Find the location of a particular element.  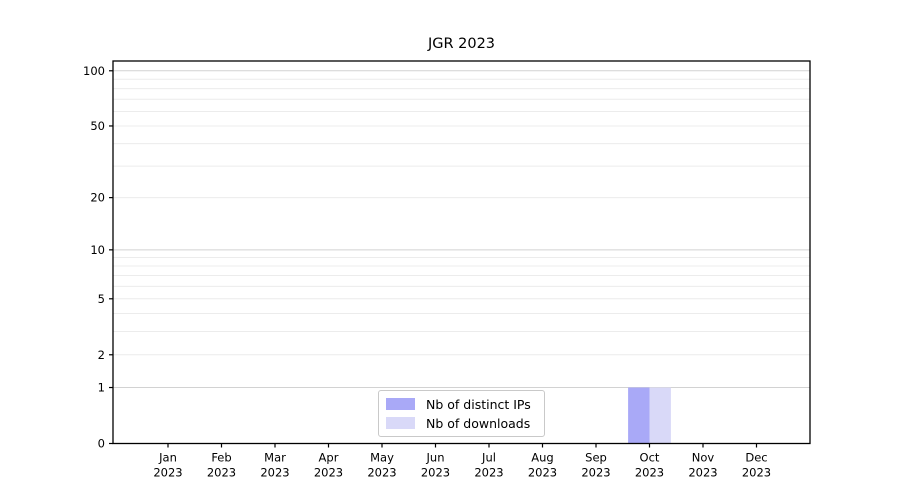

y-tick-label: 1 is located at coordinates (101, 388).